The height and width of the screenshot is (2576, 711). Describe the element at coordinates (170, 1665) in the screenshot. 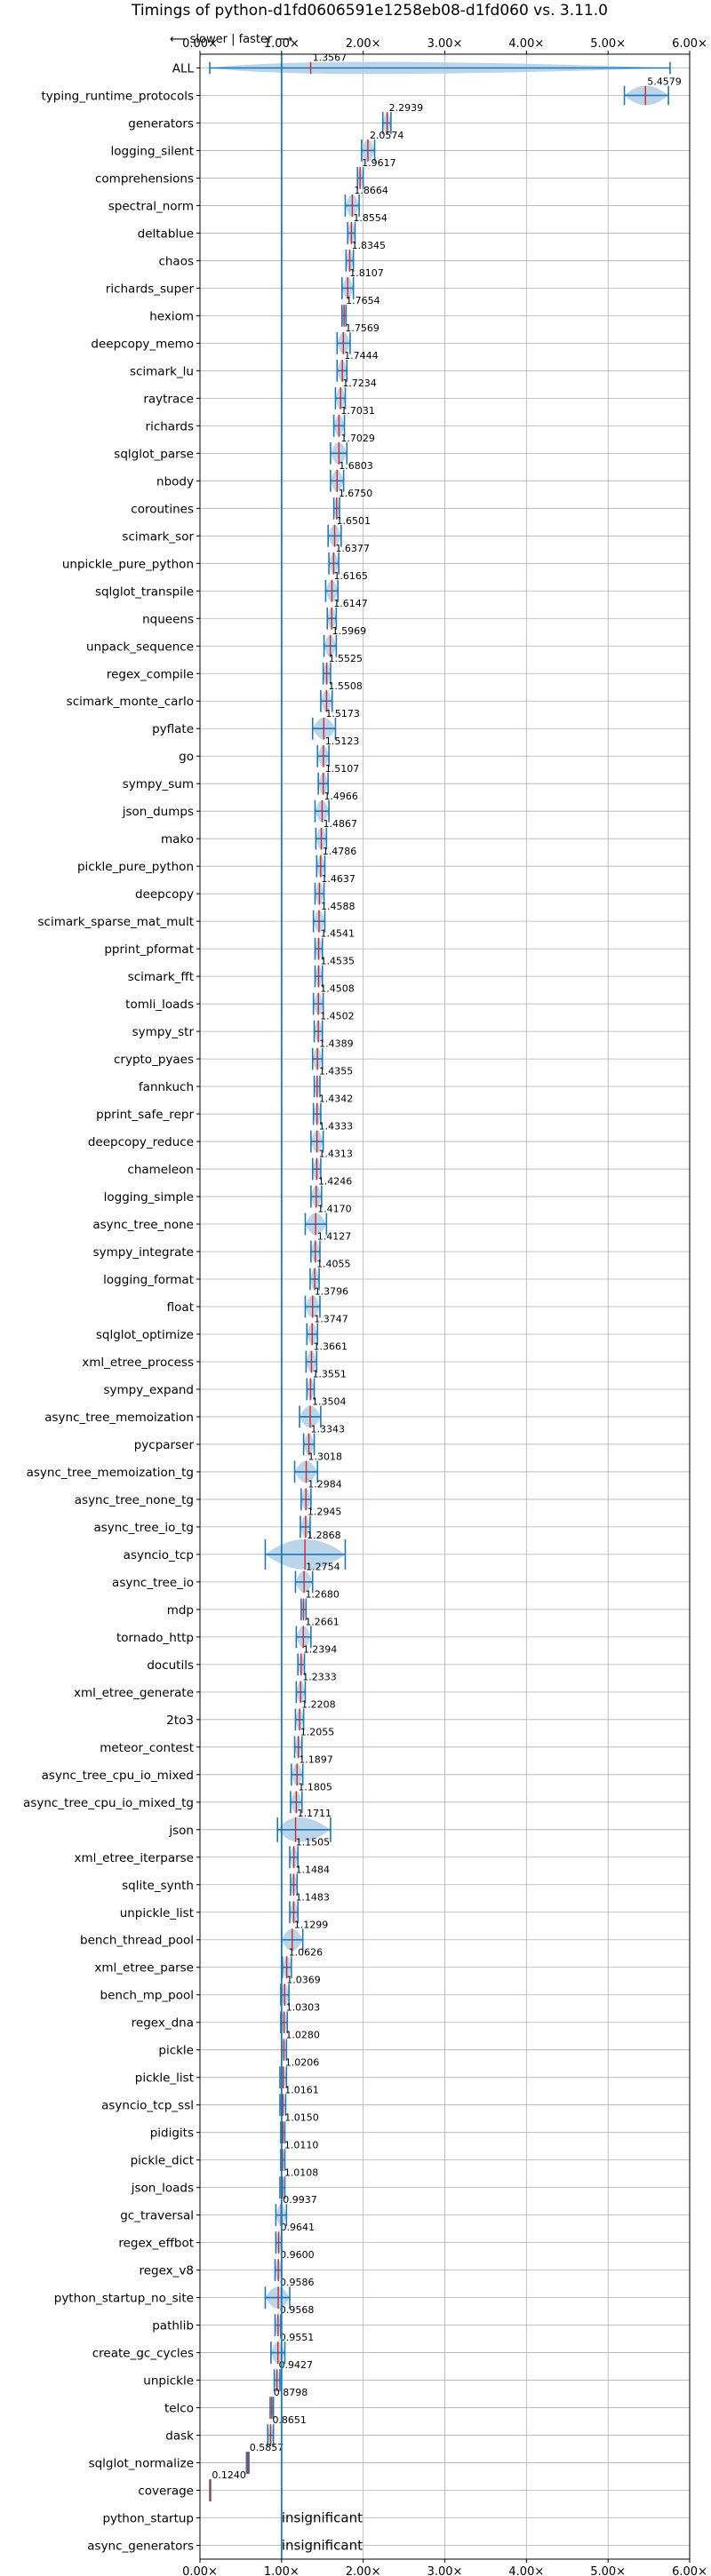

I see `category-label: docutils` at that location.